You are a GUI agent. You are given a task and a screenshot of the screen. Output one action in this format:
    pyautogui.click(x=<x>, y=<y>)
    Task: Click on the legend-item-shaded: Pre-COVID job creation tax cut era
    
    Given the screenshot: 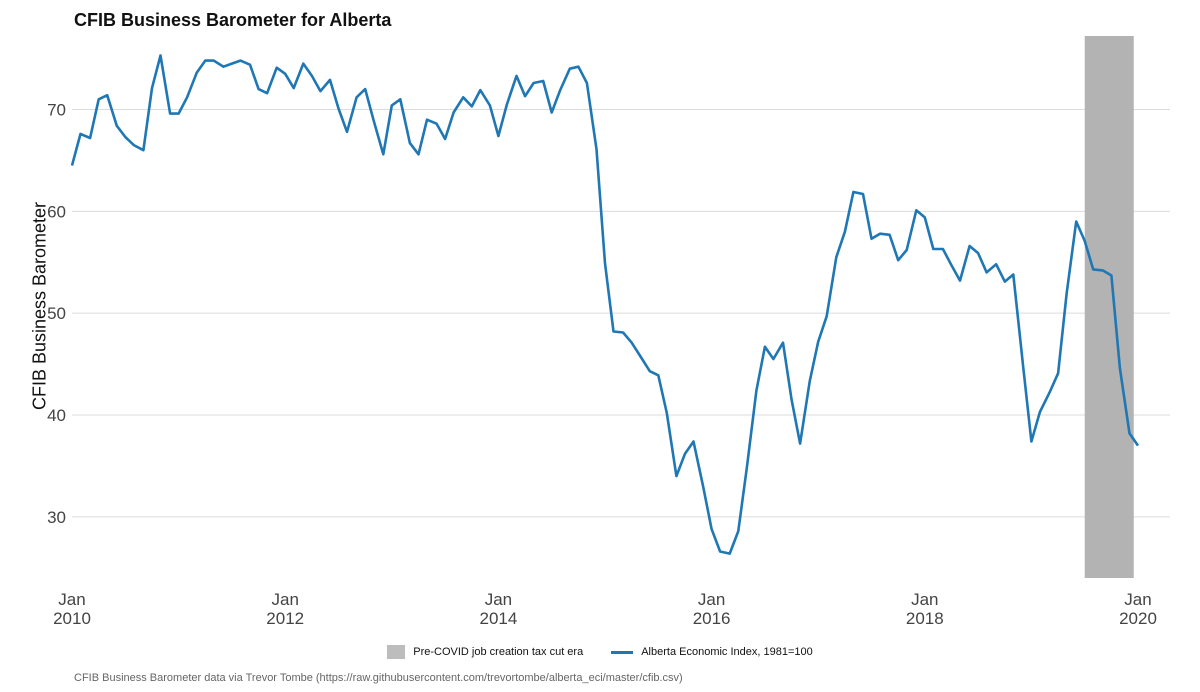 What is the action you would take?
    pyautogui.click(x=485, y=652)
    